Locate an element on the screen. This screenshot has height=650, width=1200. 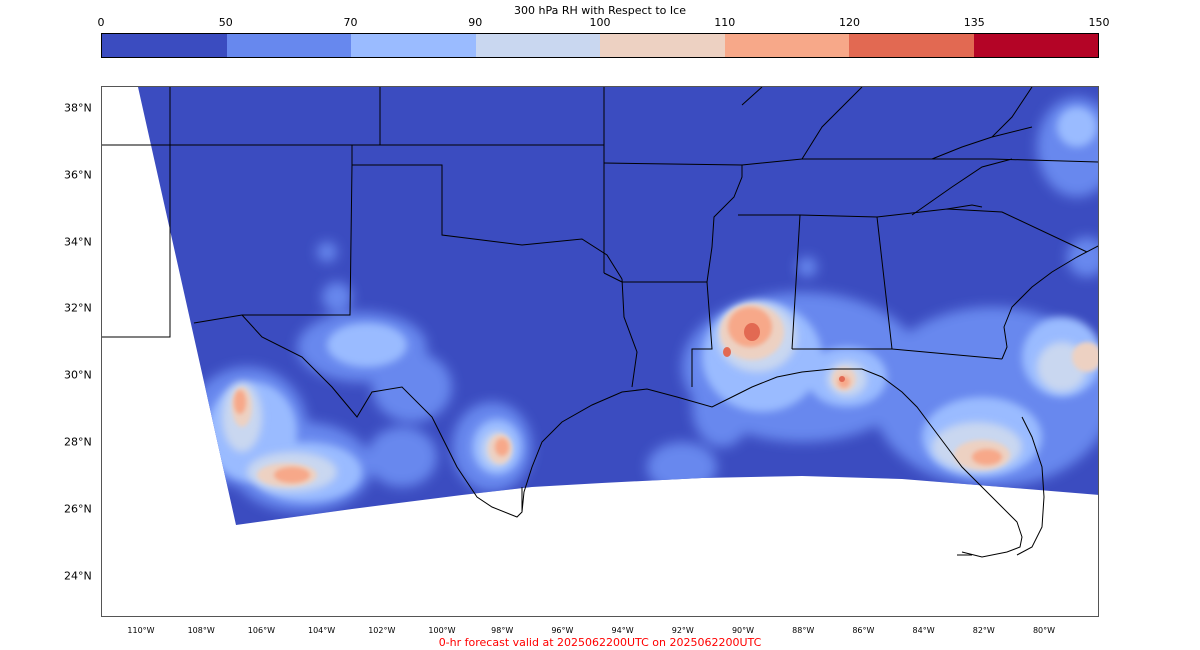
colorbar-tick-label: 110 is located at coordinates (725, 22).